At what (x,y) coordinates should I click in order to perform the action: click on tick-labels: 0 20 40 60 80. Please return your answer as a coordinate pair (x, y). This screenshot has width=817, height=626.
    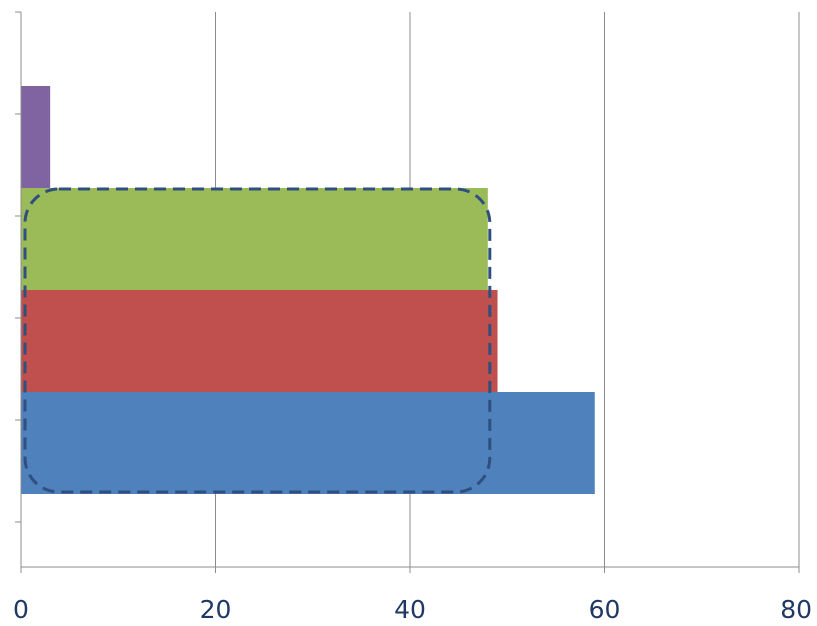
    Looking at the image, I should click on (412, 609).